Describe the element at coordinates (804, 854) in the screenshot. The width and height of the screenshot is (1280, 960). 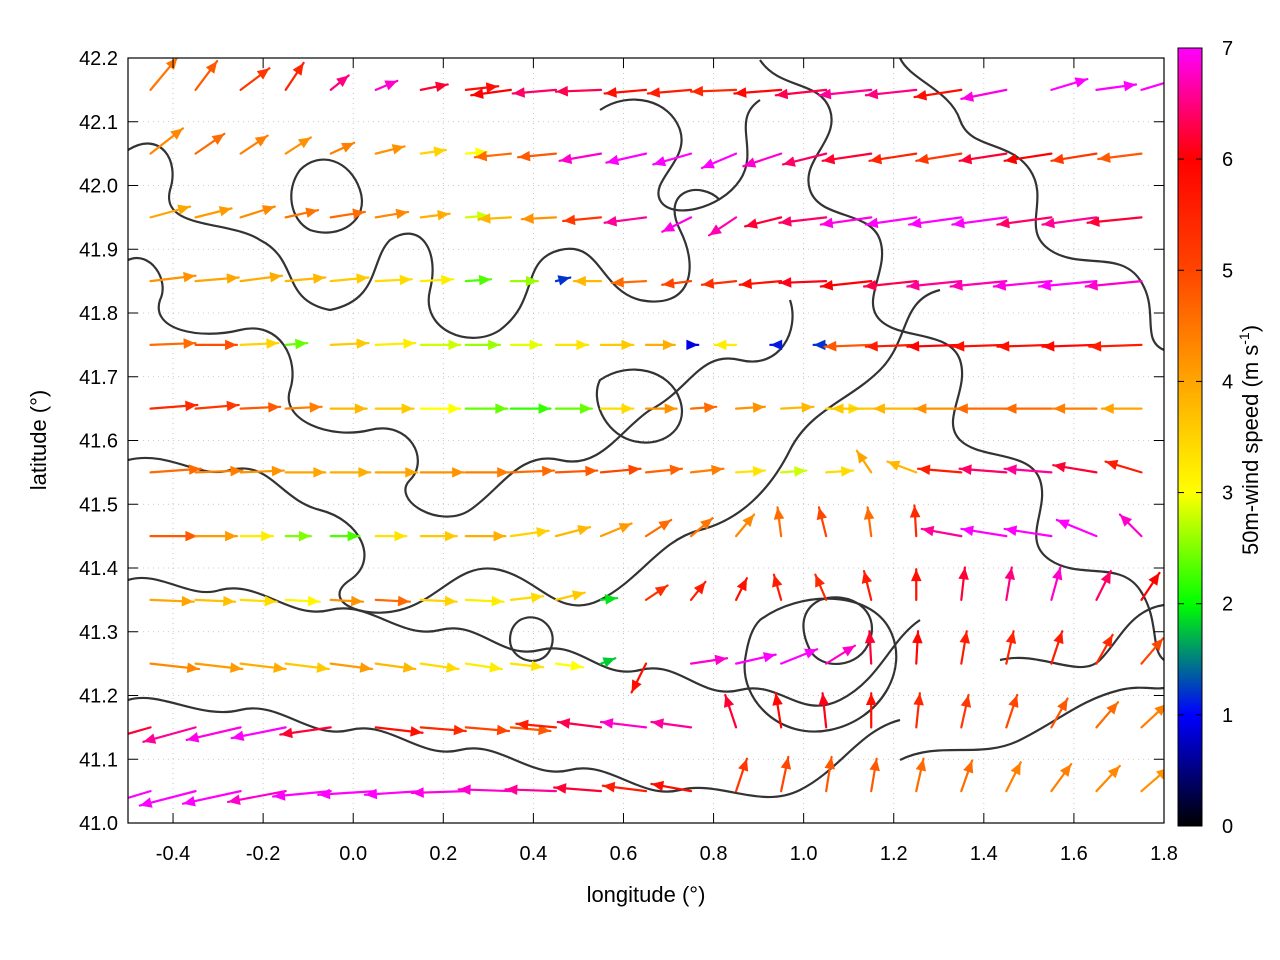
I see `x-tick-label: 1.0` at that location.